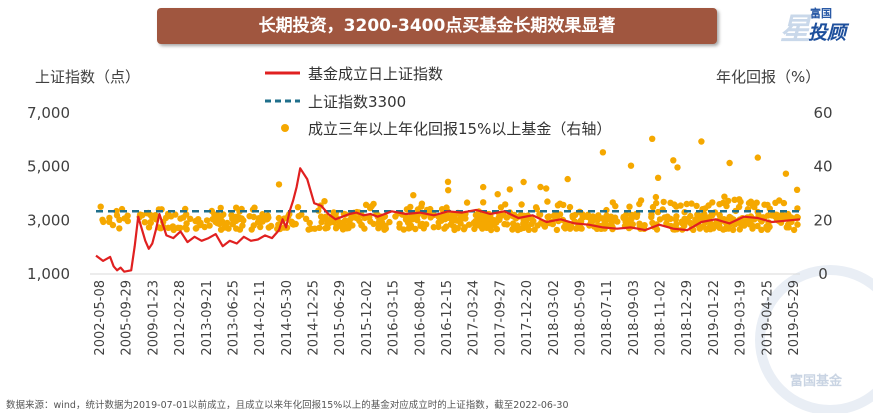 This screenshot has height=413, width=873. I want to click on right-axis-title: 年化回报（%）, so click(768, 77).